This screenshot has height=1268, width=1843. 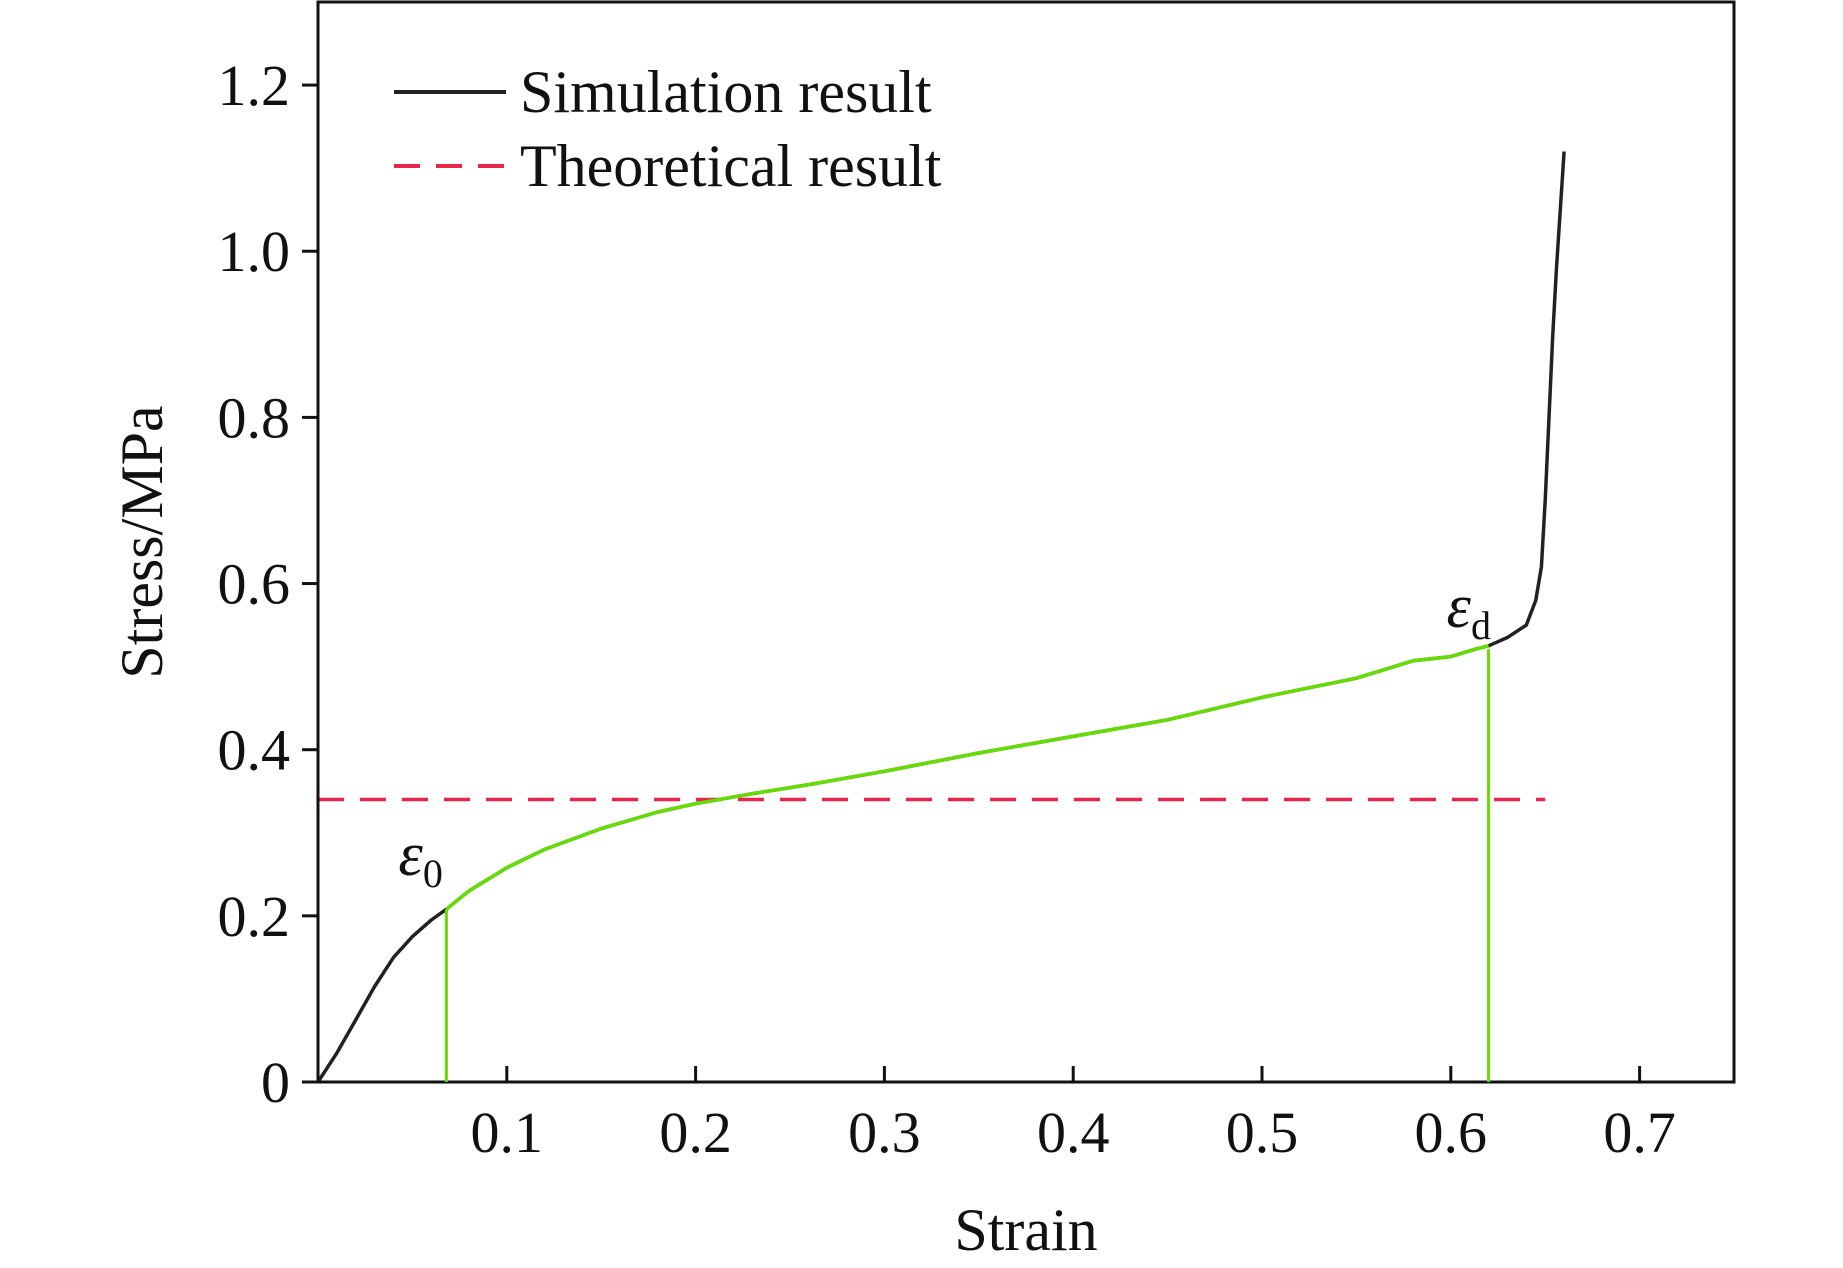 What do you see at coordinates (1451, 1132) in the screenshot?
I see `x-tick-label: 0.6` at bounding box center [1451, 1132].